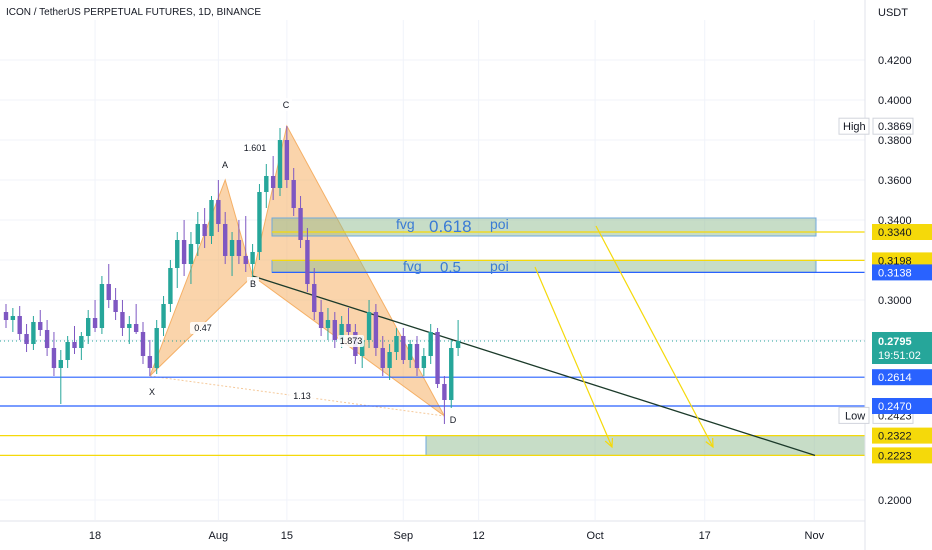 Image resolution: width=932 pixels, height=550 pixels. What do you see at coordinates (544, 227) in the screenshot?
I see `fvg-0618-zone` at bounding box center [544, 227].